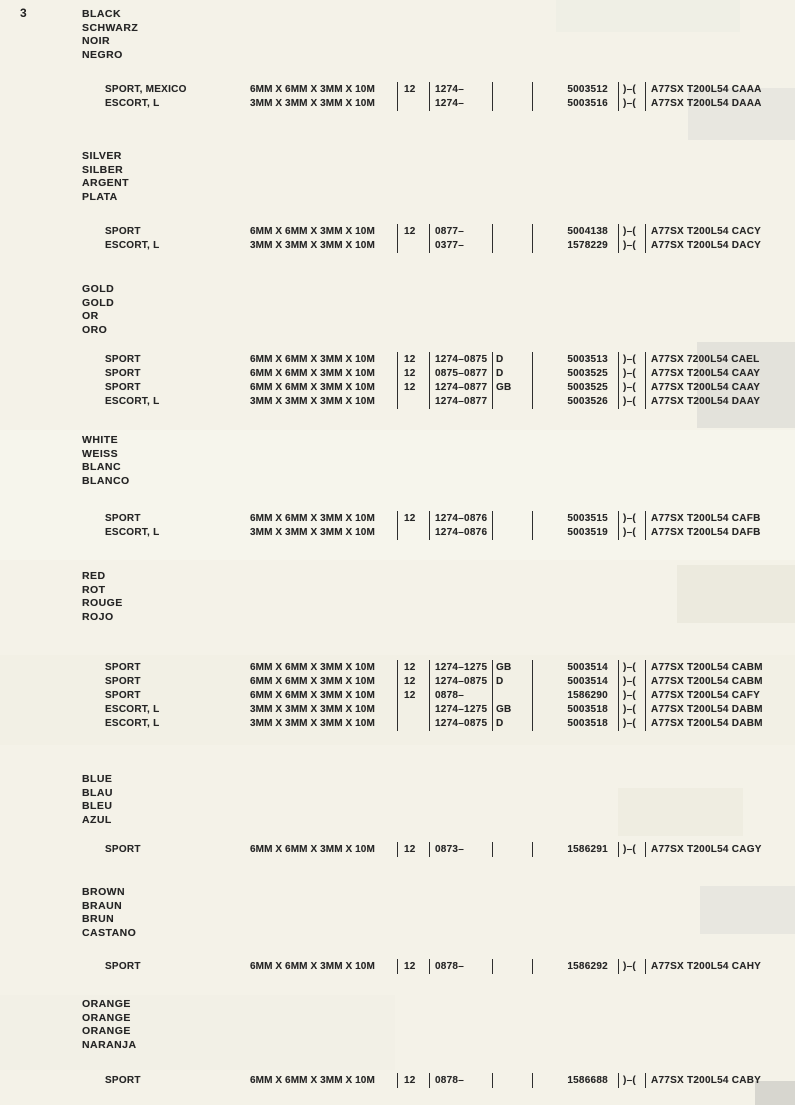 The height and width of the screenshot is (1105, 795). What do you see at coordinates (98, 302) in the screenshot?
I see `color-name: GOLD` at bounding box center [98, 302].